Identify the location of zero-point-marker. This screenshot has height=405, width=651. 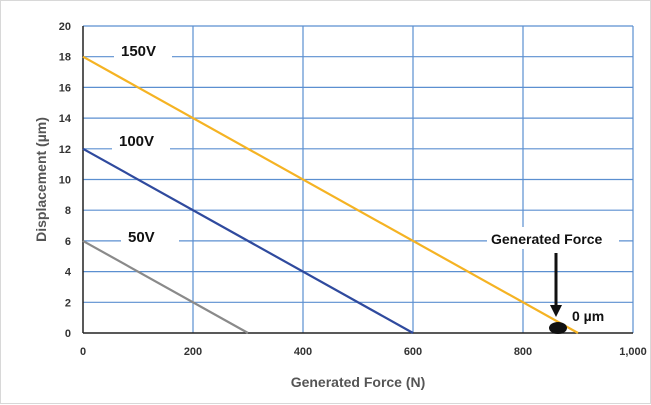
(558, 328).